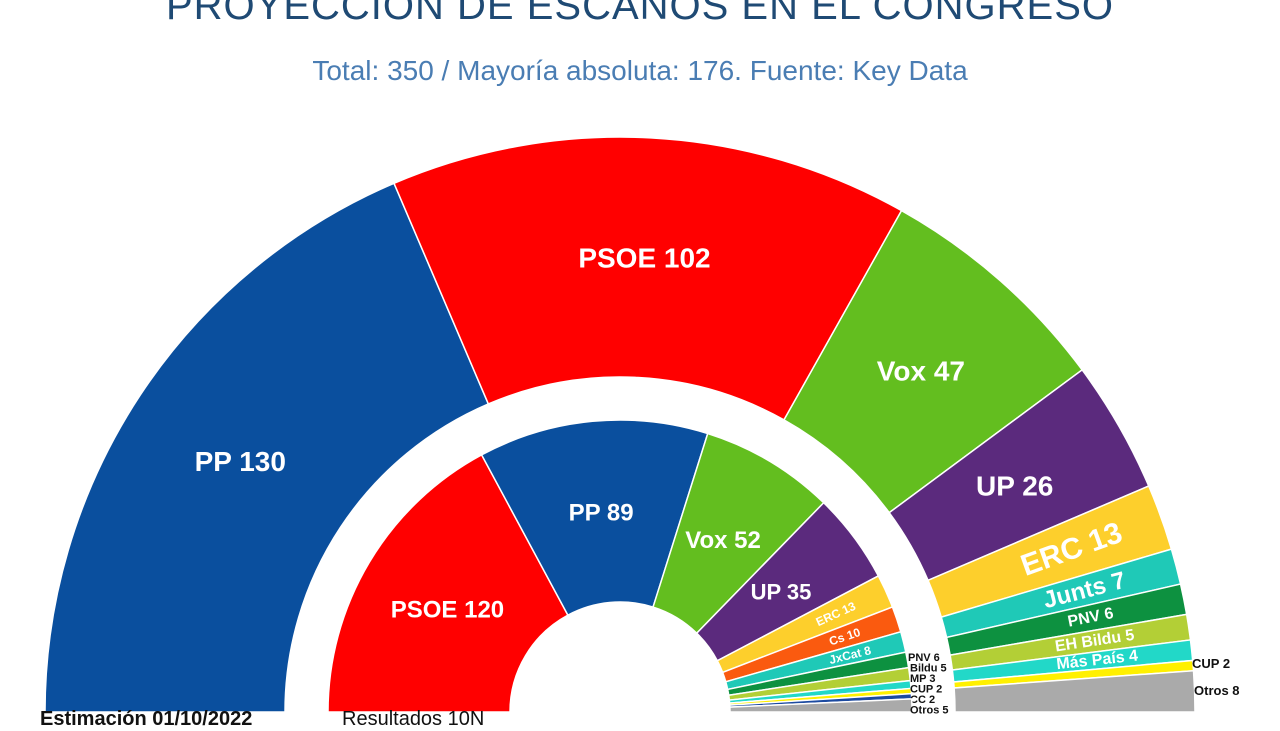  Describe the element at coordinates (448, 583) in the screenshot. I see `slice-inner-psoe` at that location.